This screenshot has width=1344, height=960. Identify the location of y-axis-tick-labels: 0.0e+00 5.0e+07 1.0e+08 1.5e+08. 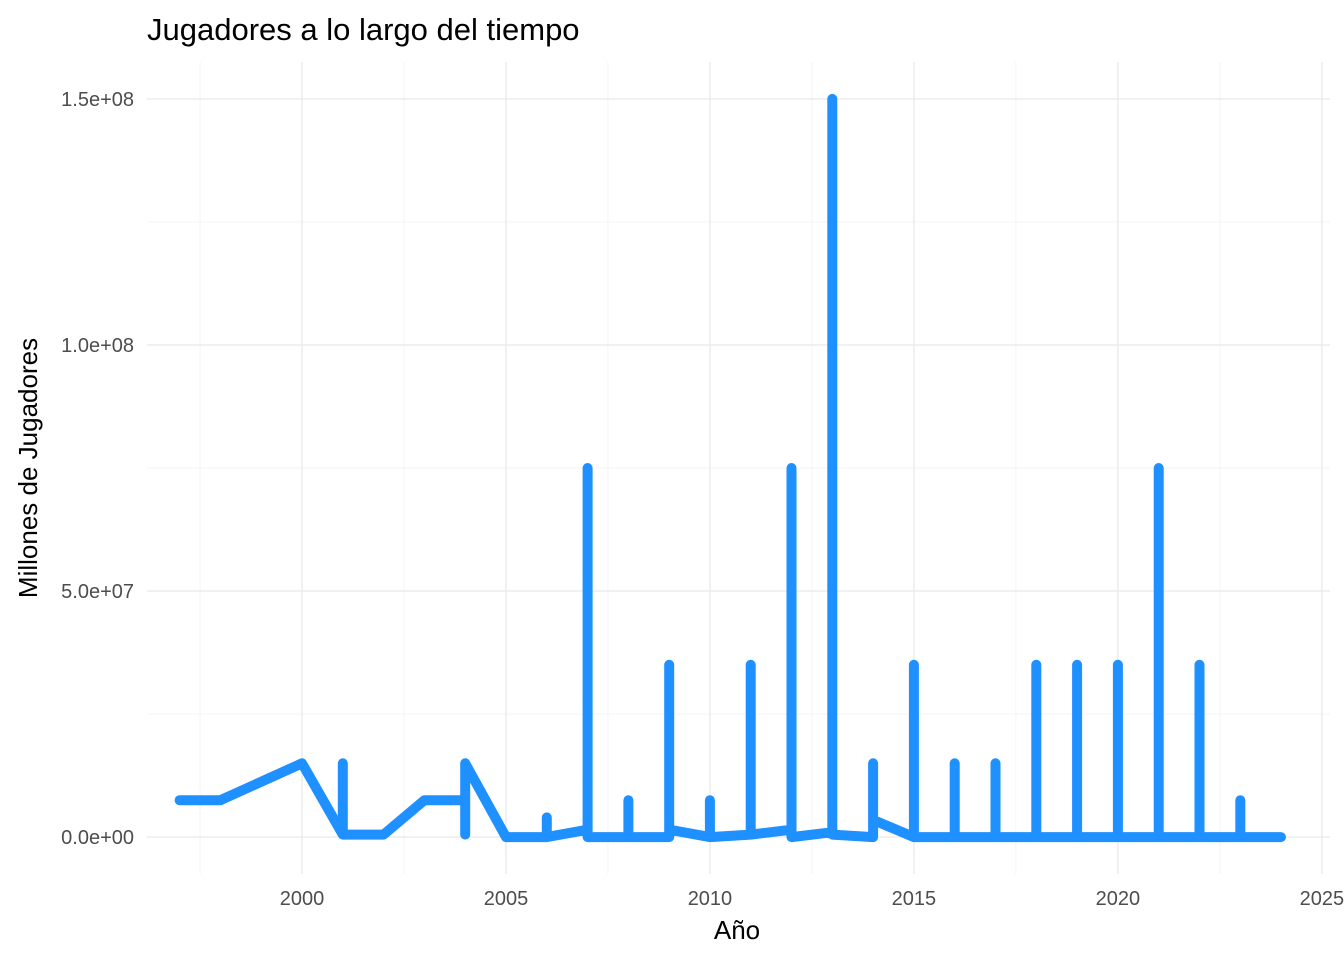
(97, 469).